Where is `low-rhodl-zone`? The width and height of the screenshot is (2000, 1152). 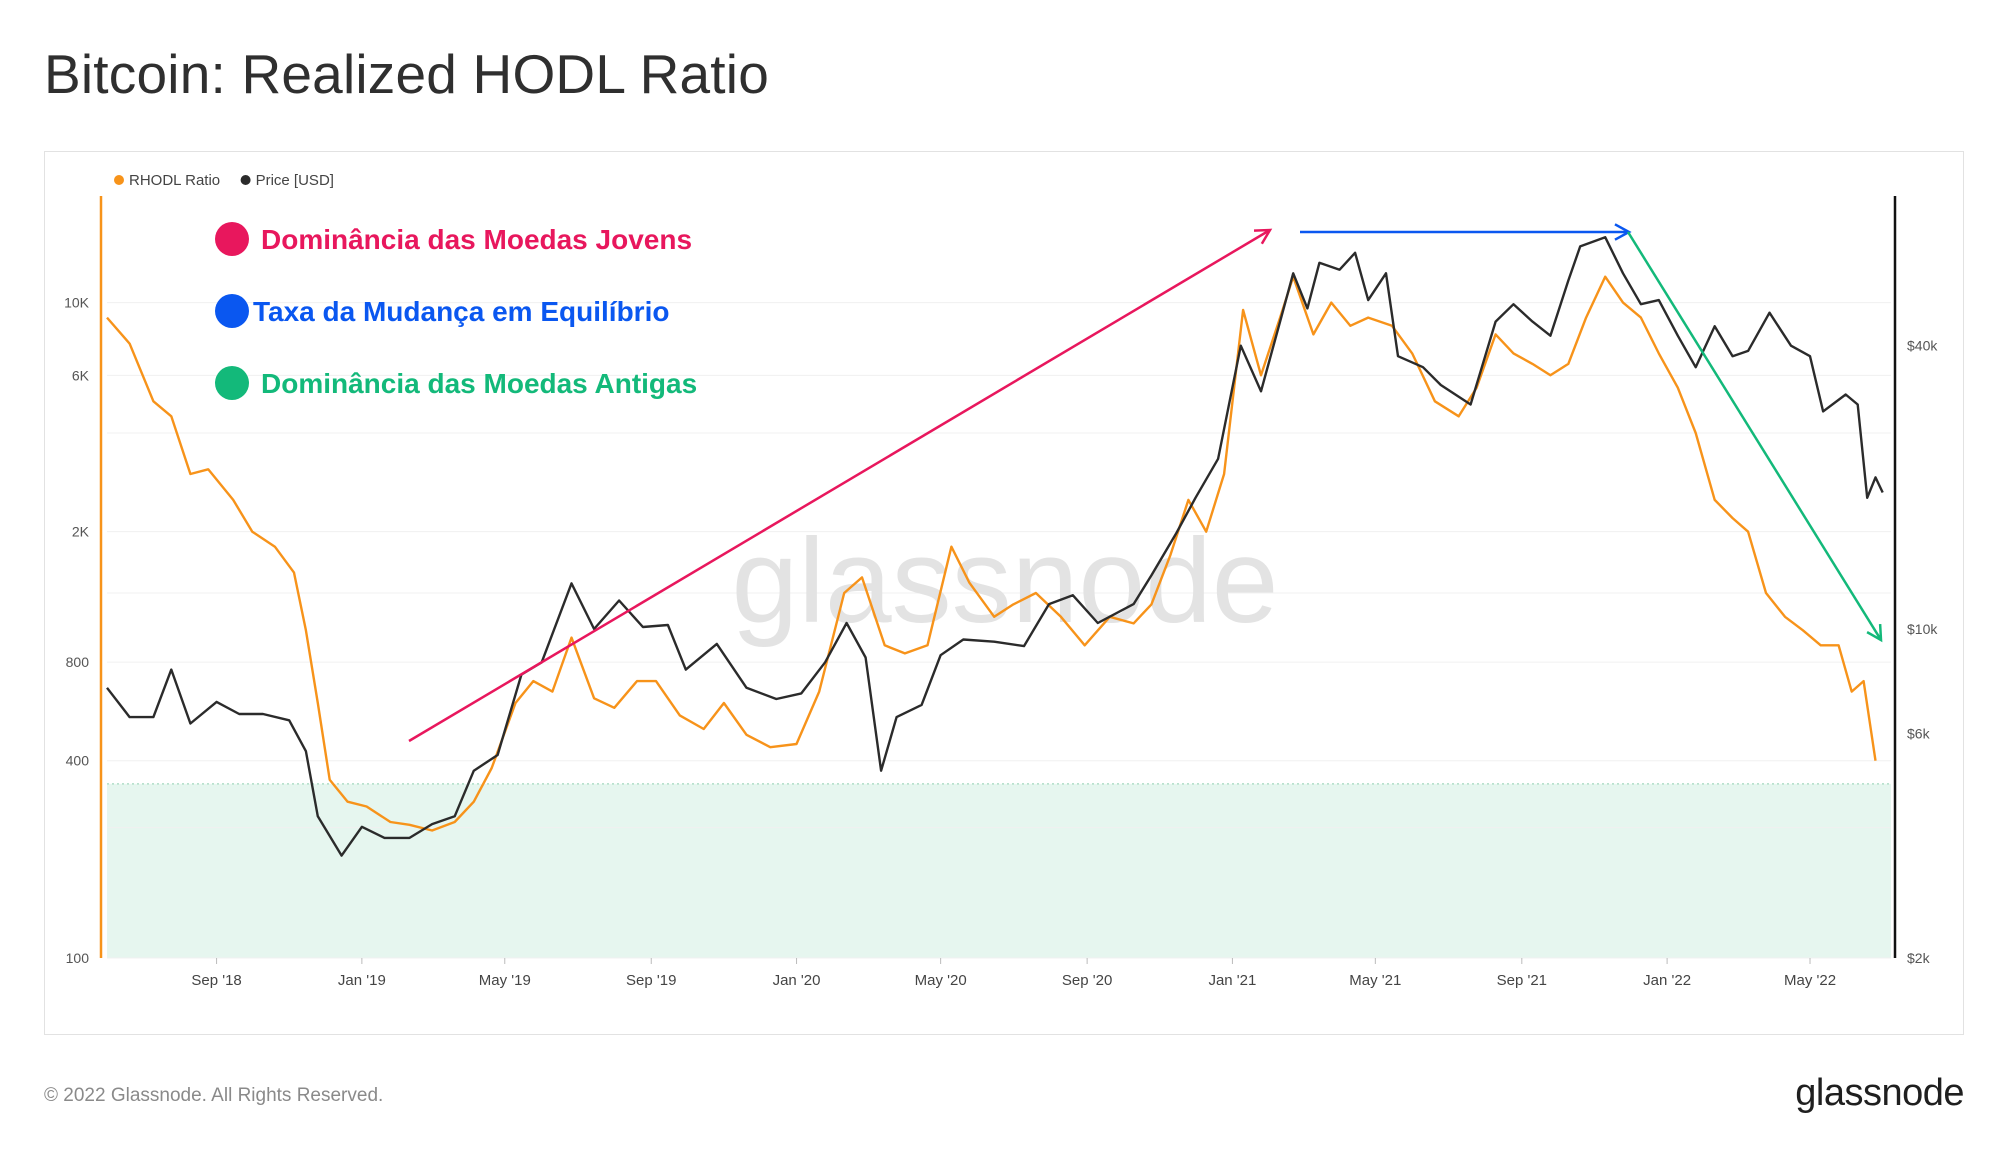
low-rhodl-zone is located at coordinates (999, 870).